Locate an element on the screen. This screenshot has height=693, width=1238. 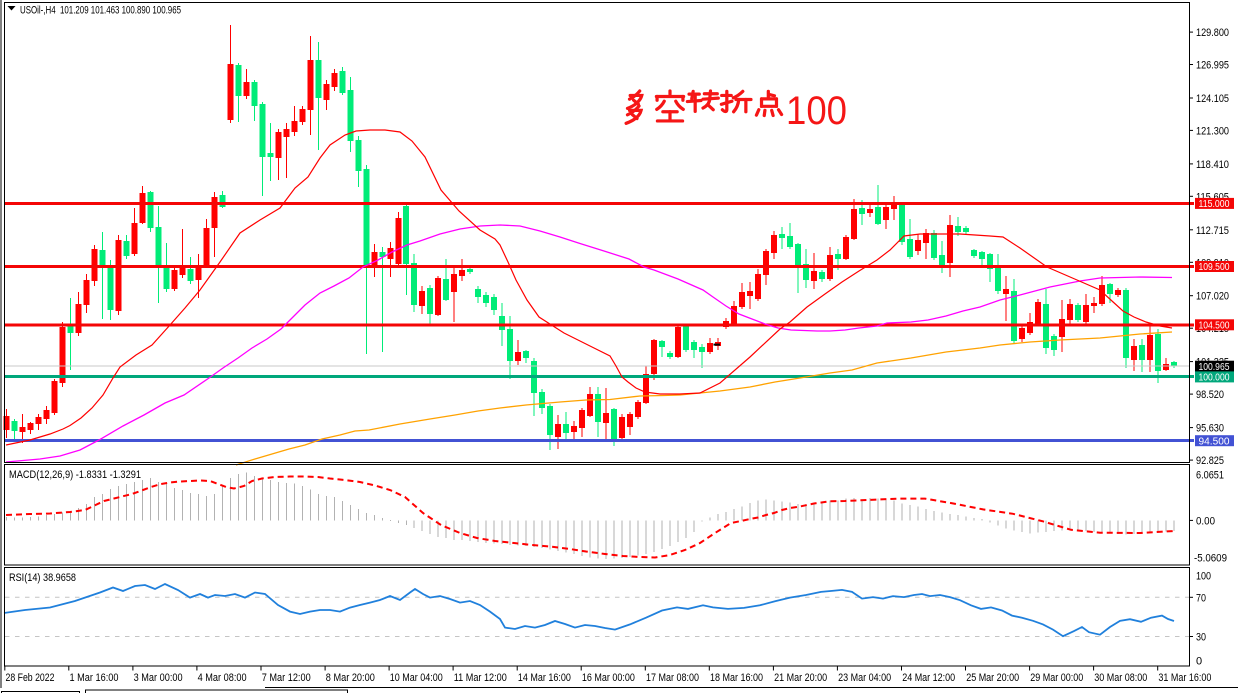
svg-text: 25 Mar 20:00 is located at coordinates (992, 678).